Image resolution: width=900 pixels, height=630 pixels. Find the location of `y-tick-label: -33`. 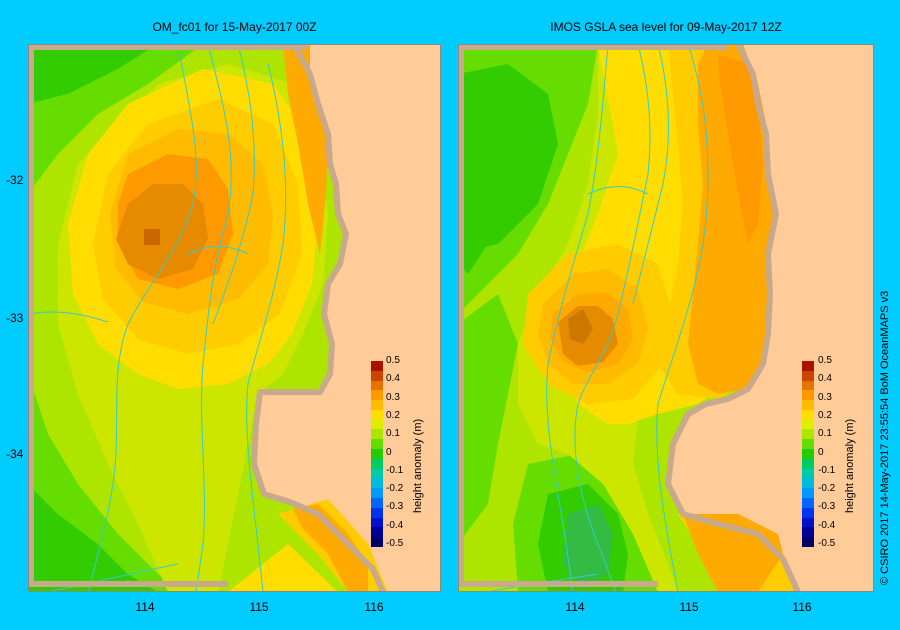

y-tick-label: -33 is located at coordinates (15, 318).